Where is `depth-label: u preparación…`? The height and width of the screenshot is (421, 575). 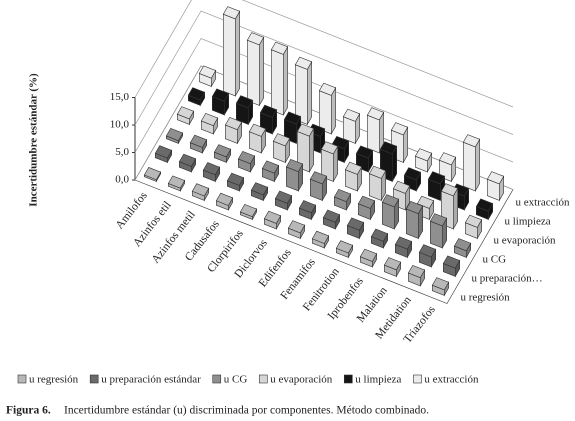 depth-label: u preparación… is located at coordinates (507, 279).